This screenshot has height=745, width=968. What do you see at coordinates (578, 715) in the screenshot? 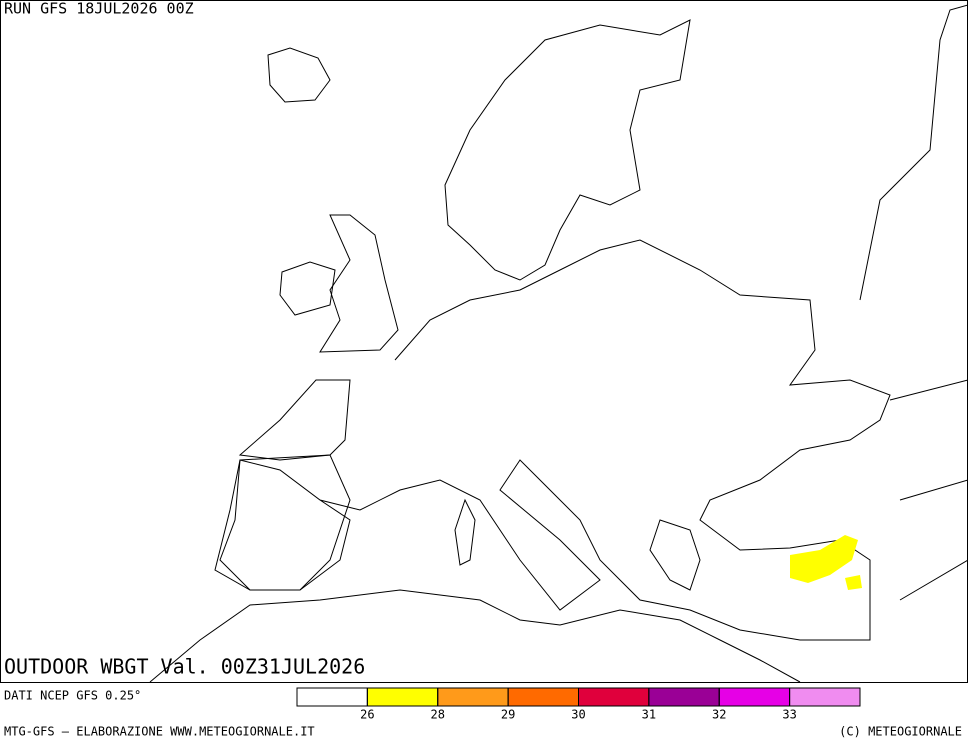
I see `colorbar-label: 30` at bounding box center [578, 715].